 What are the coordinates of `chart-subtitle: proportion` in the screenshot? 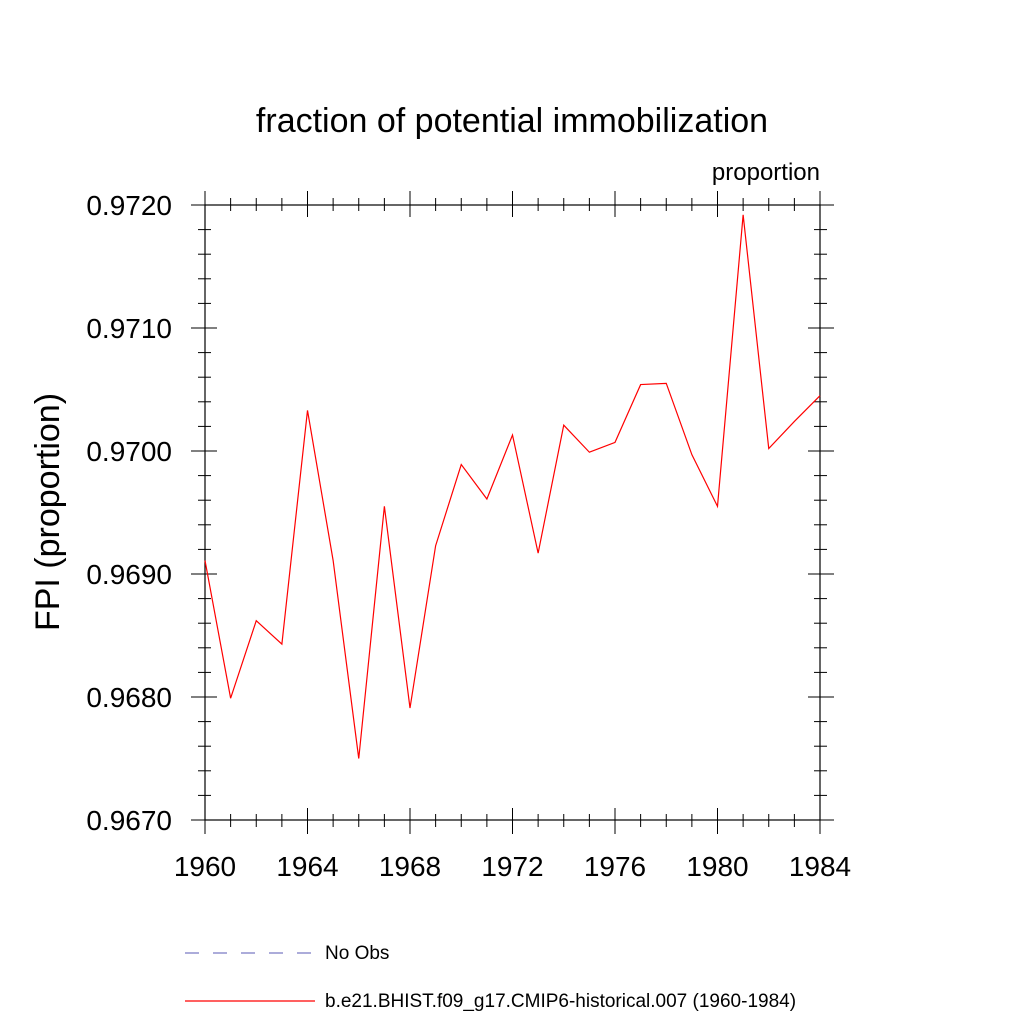 It's located at (766, 172).